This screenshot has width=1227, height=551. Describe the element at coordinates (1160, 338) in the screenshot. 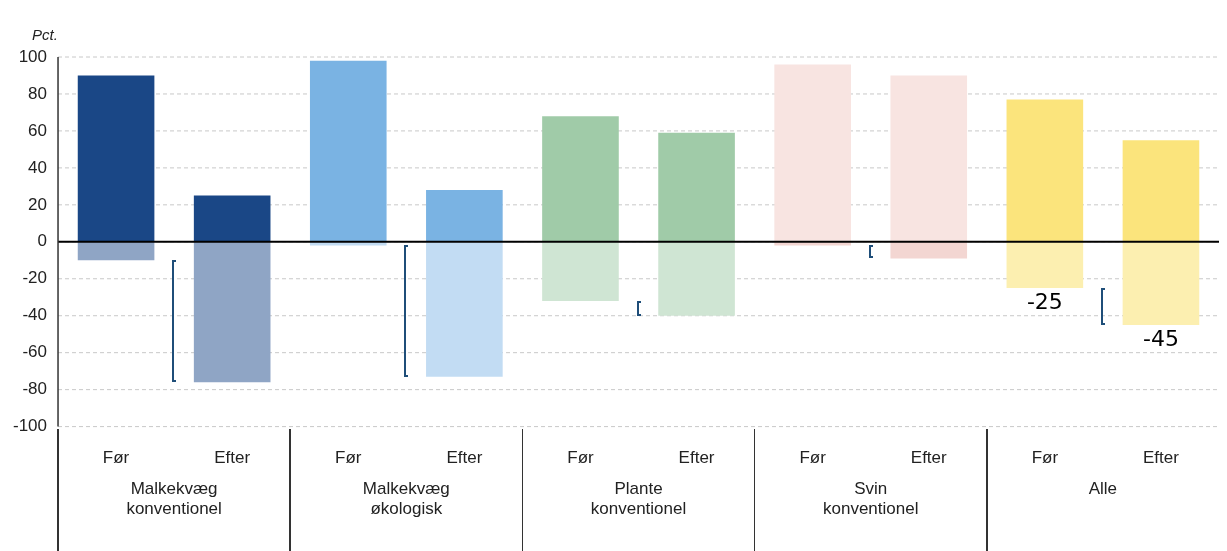

I see `data-label: -45` at that location.